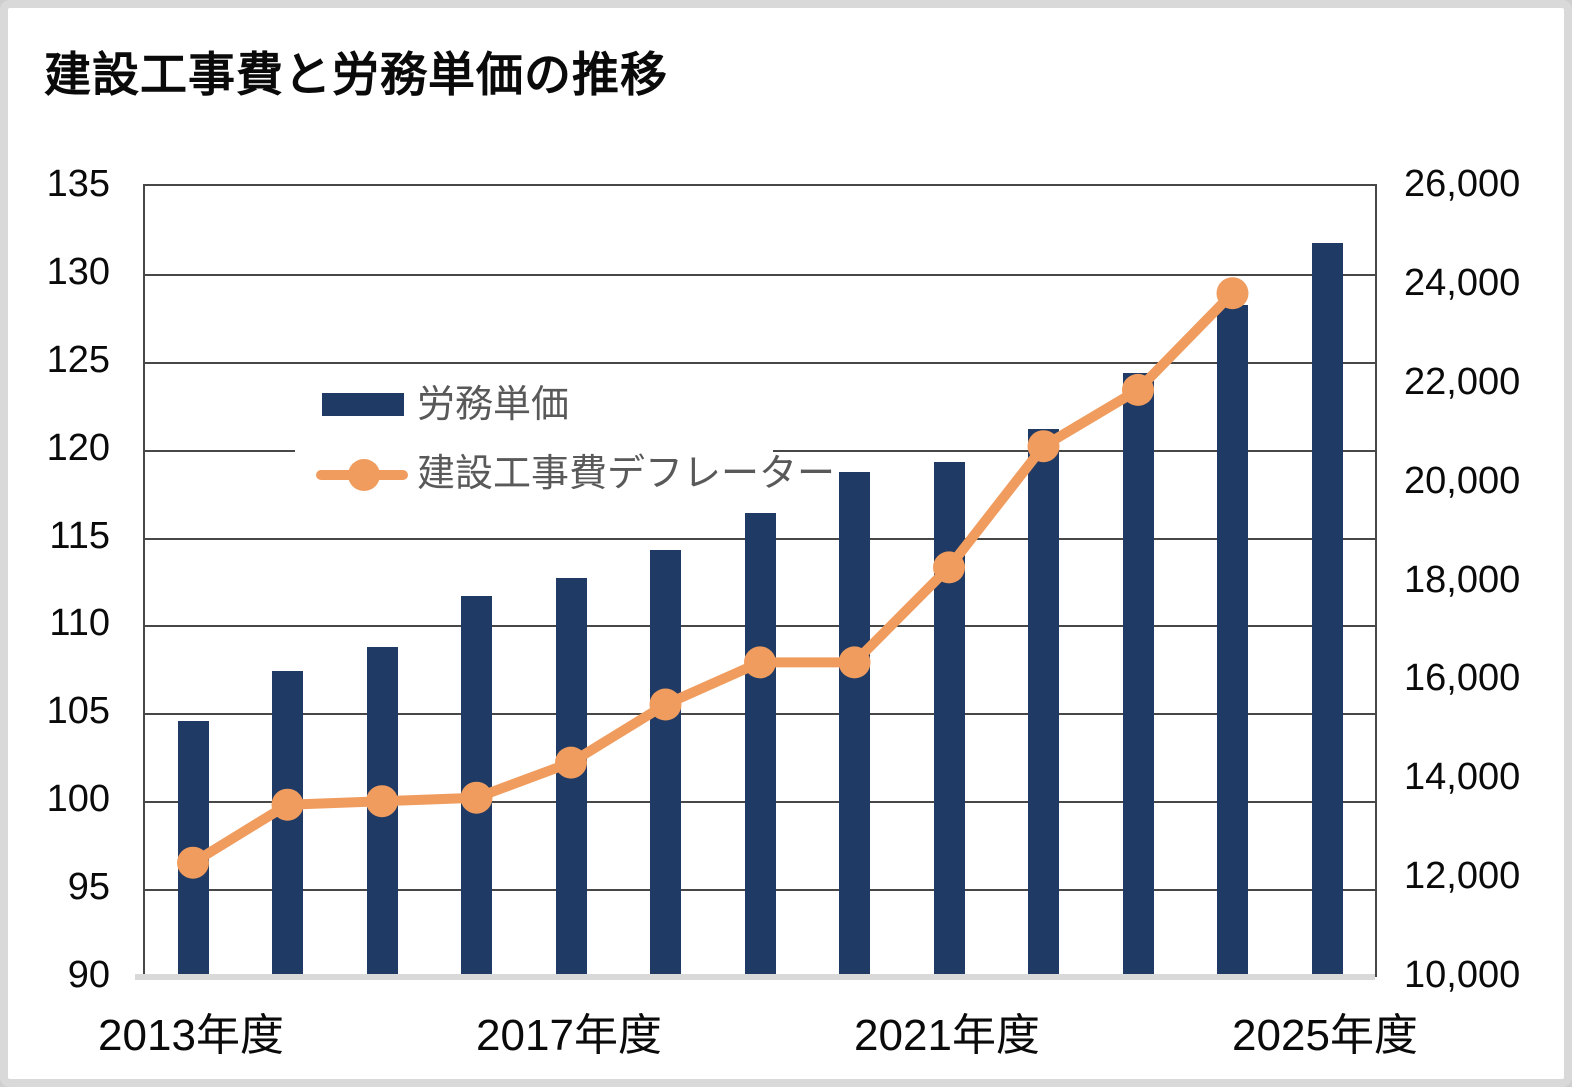 The image size is (1572, 1087). I want to click on left-axis-tick: 110, so click(79, 623).